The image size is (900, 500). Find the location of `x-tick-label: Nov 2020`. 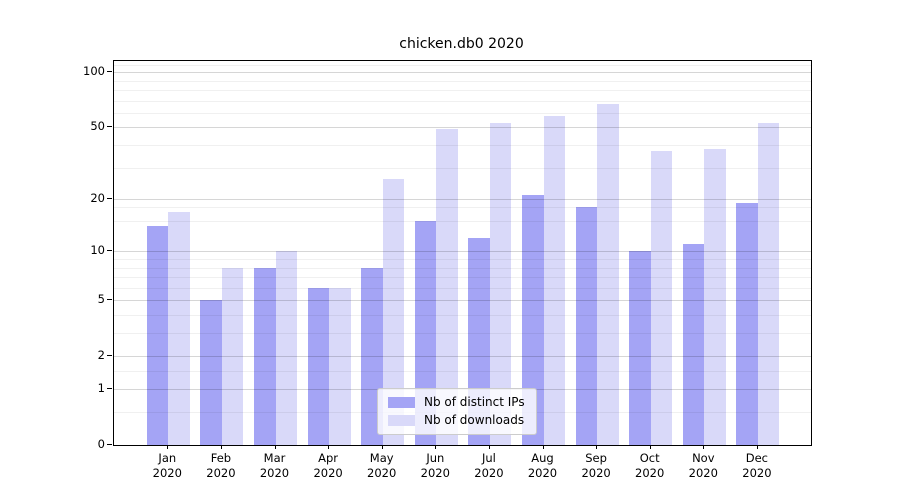

x-tick-label: Nov 2020 is located at coordinates (703, 465).